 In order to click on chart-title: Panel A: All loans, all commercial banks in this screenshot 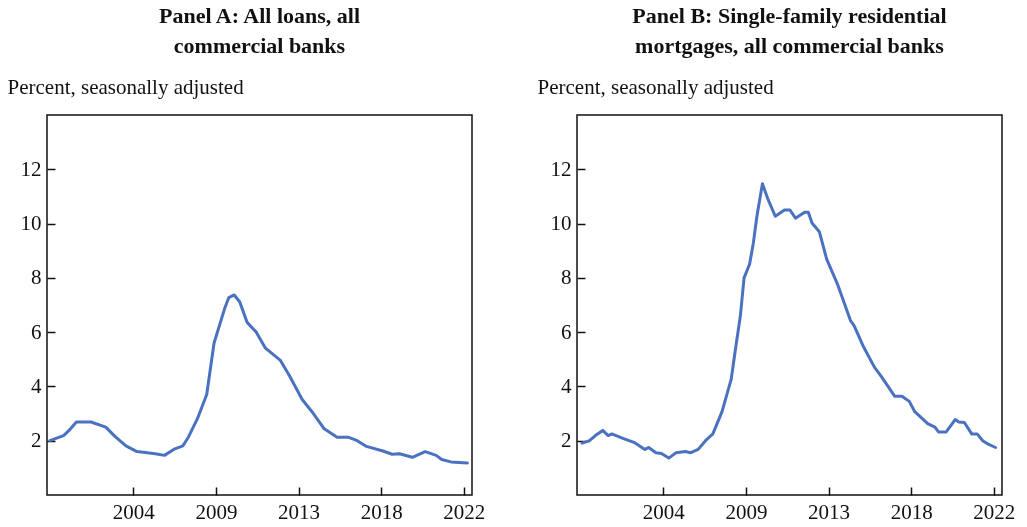, I will do `click(259, 30)`.